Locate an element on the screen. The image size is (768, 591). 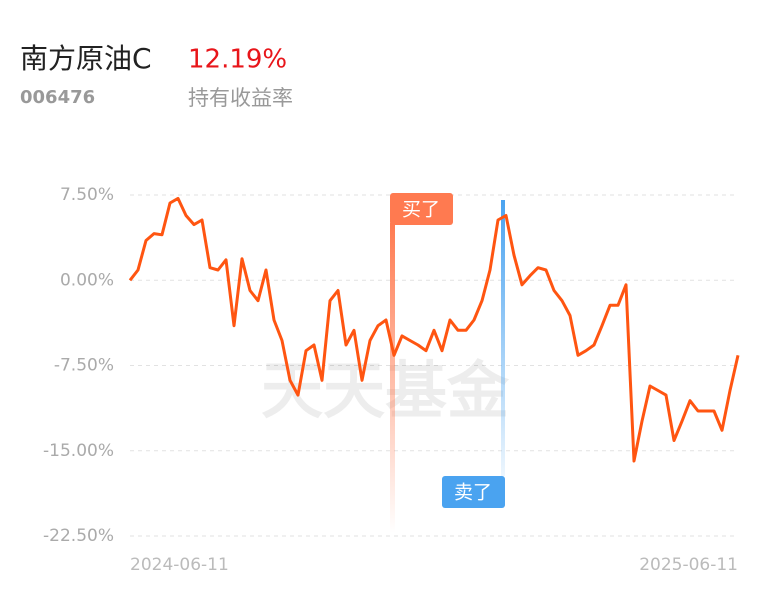
y-tick-label: -15.00% is located at coordinates (78, 451).